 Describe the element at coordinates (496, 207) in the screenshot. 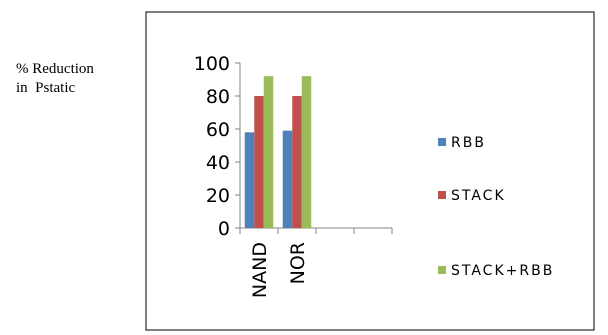

I see `legend: RBB STACK STACK+RBB` at that location.